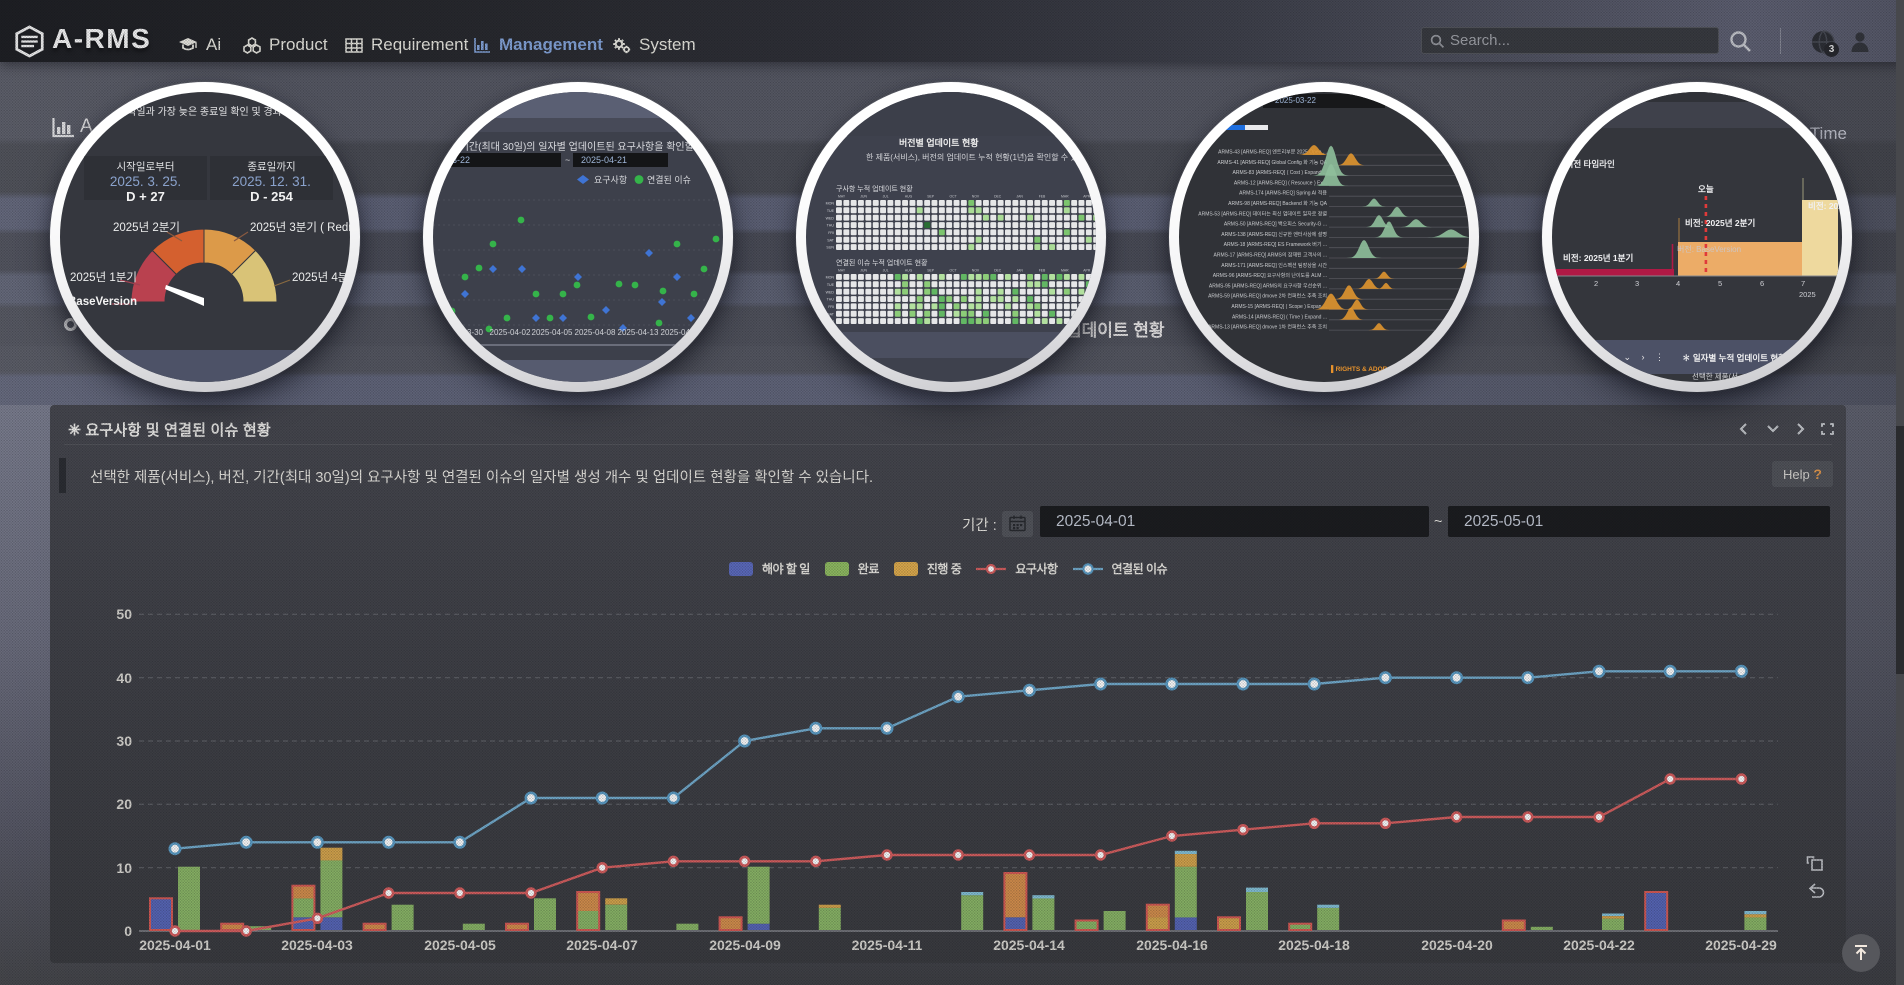  Describe the element at coordinates (1803, 283) in the screenshot. I see `svg-text: 7` at that location.